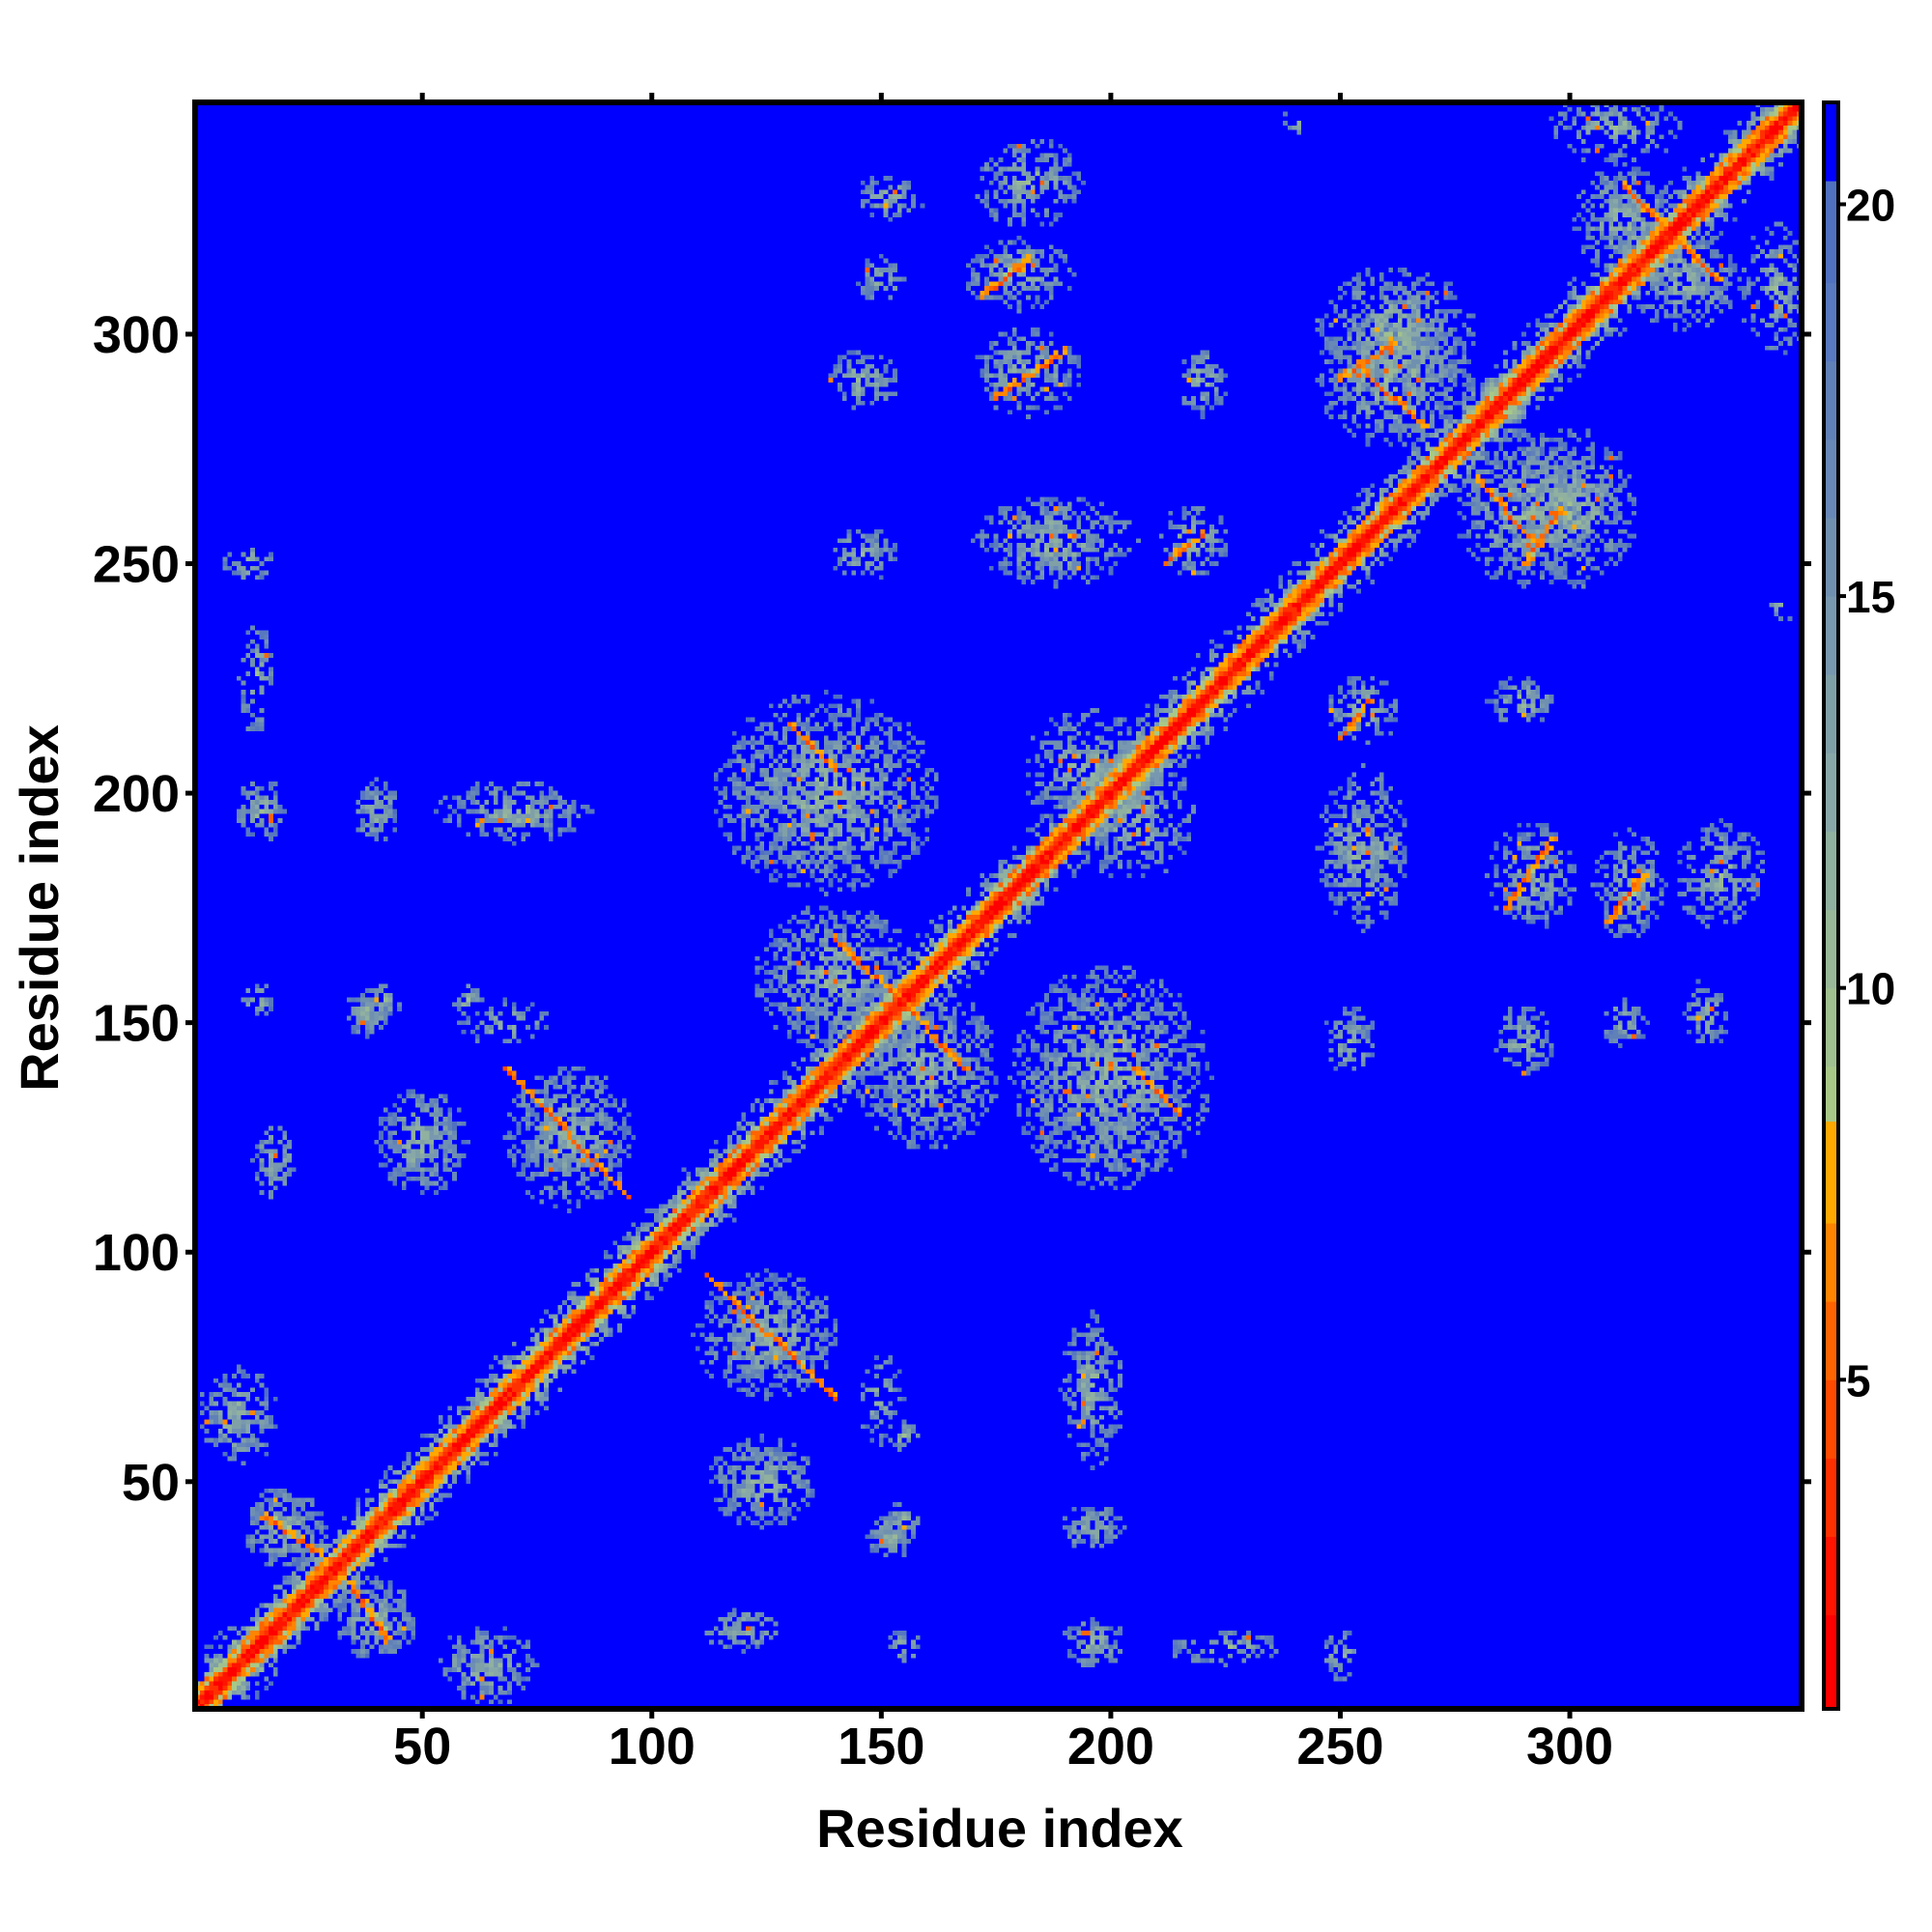 The height and width of the screenshot is (1932, 1932). Describe the element at coordinates (422, 1747) in the screenshot. I see `x-tick-label: 50` at that location.